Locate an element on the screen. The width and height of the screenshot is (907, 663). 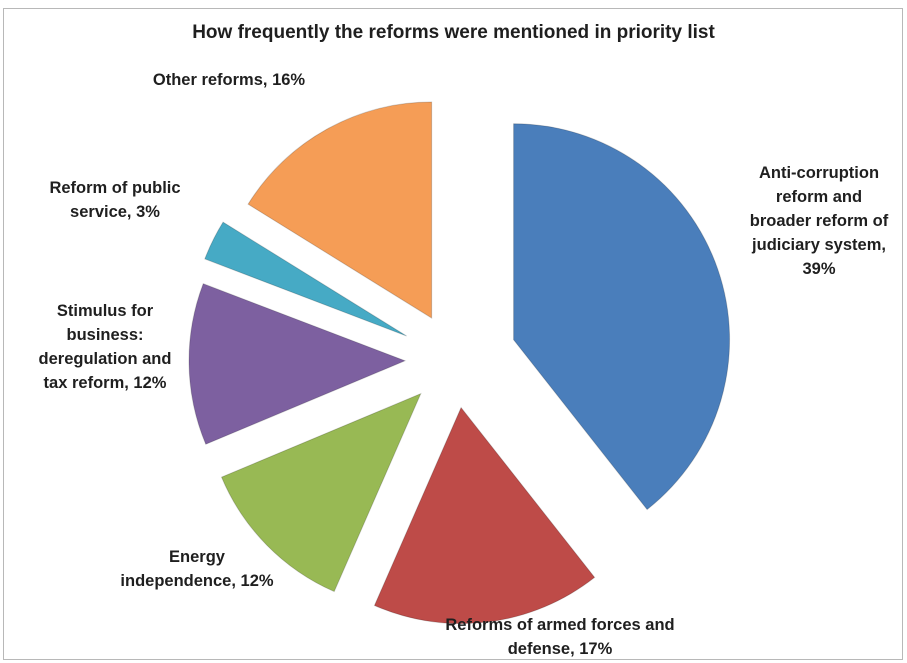
slice-label-line: tax reform, 12% is located at coordinates (105, 383).